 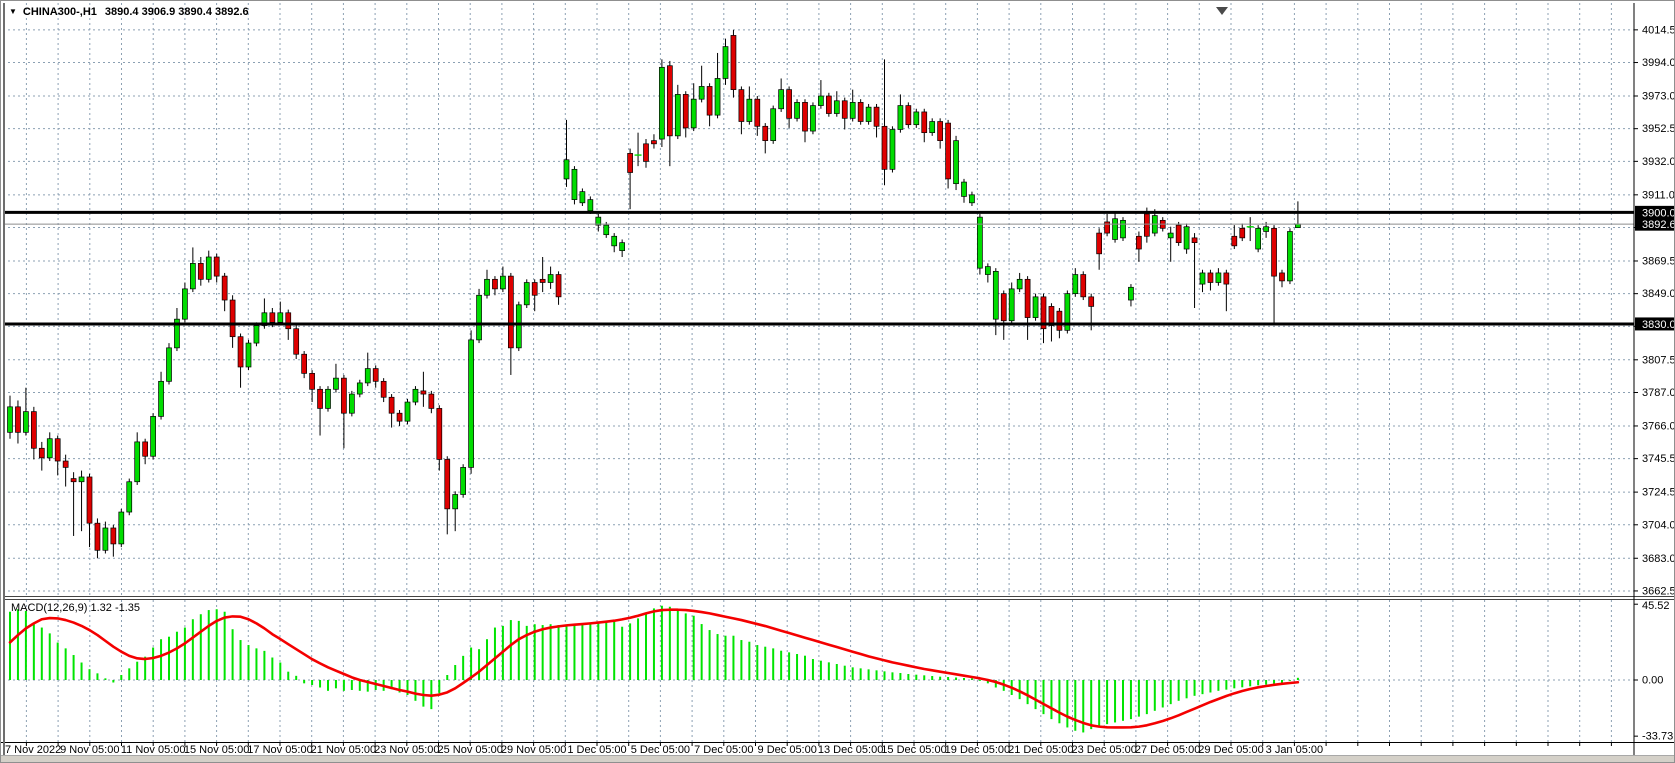 I want to click on price-axis-label: 3724.5, so click(x=1658, y=493).